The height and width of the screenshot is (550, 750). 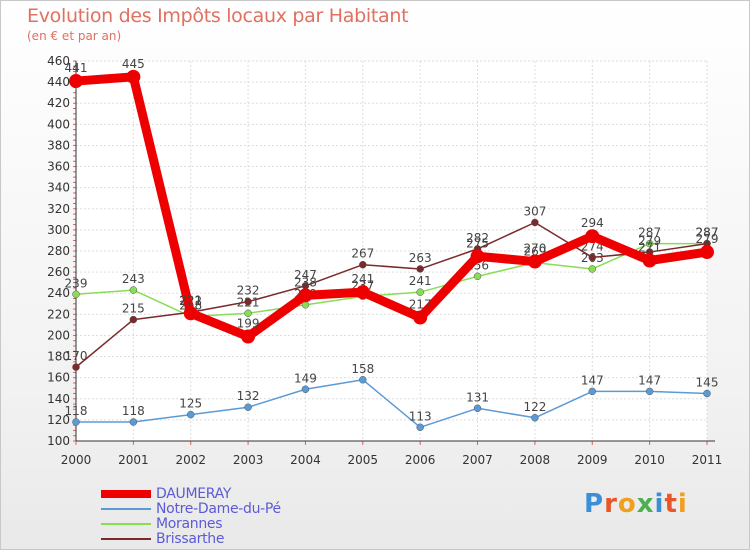 I want to click on y-tick-label: 380, so click(x=58, y=145).